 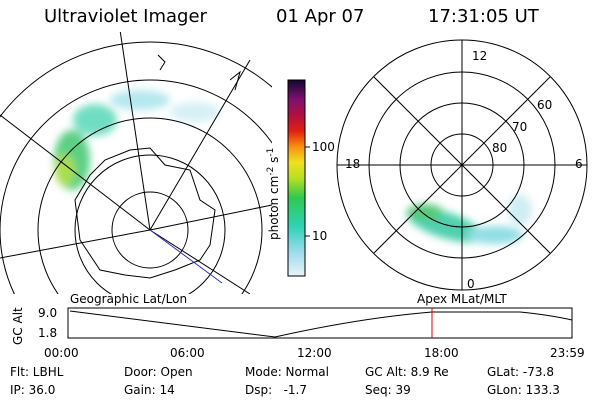 I want to click on x-tick-label: 18:00, so click(x=441, y=353).